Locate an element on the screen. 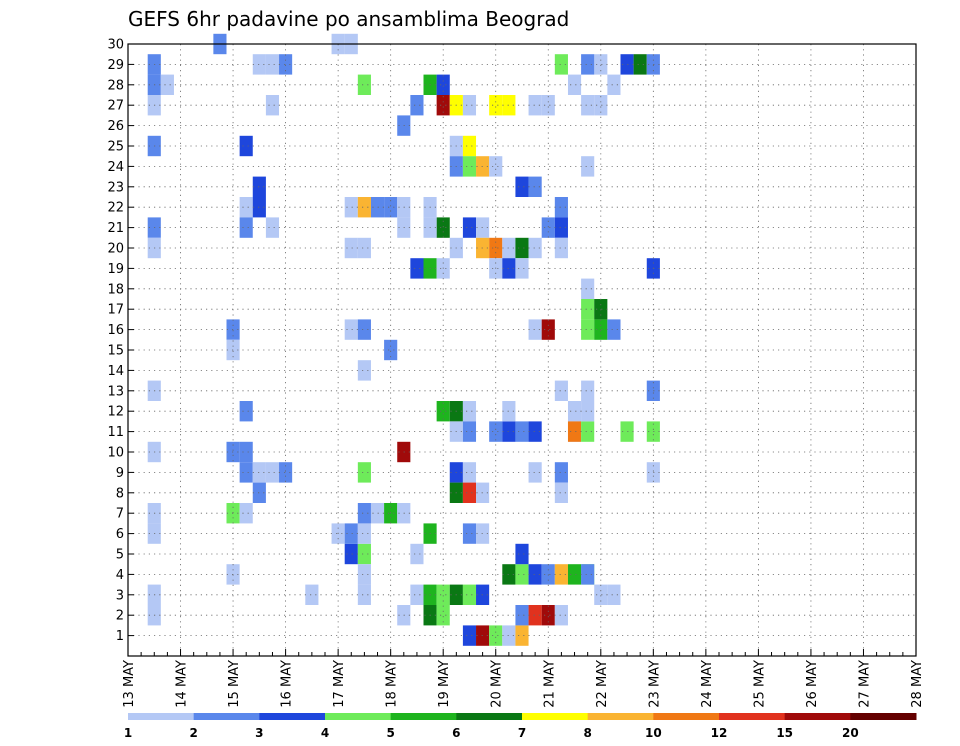 The height and width of the screenshot is (746, 960). y-tick-label: 5 is located at coordinates (120, 555).